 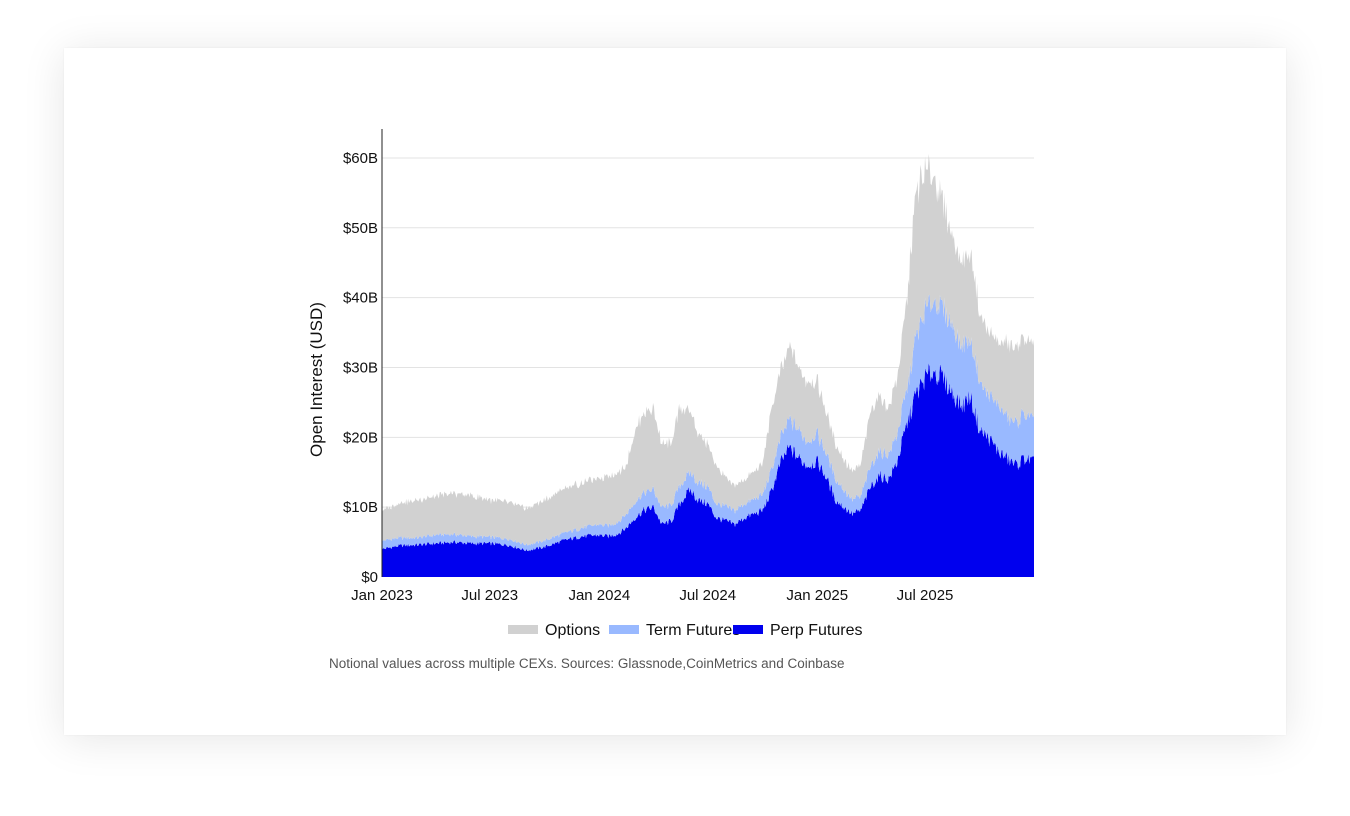 What do you see at coordinates (748, 629) in the screenshot?
I see `legend-swatch-perp-futures` at bounding box center [748, 629].